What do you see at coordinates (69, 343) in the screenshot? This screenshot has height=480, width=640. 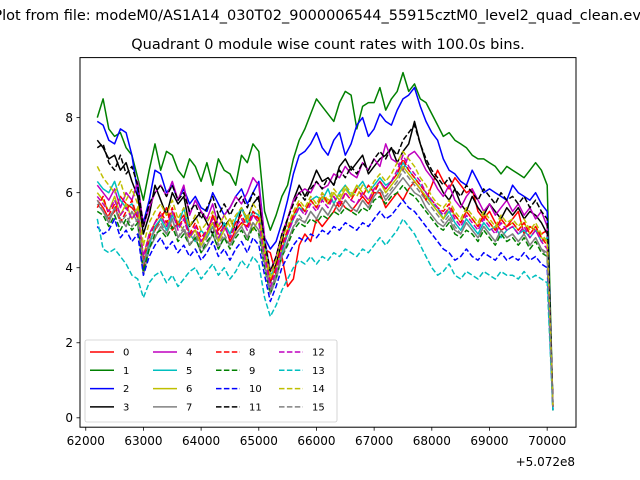 I see `y-tick-label: 2` at bounding box center [69, 343].